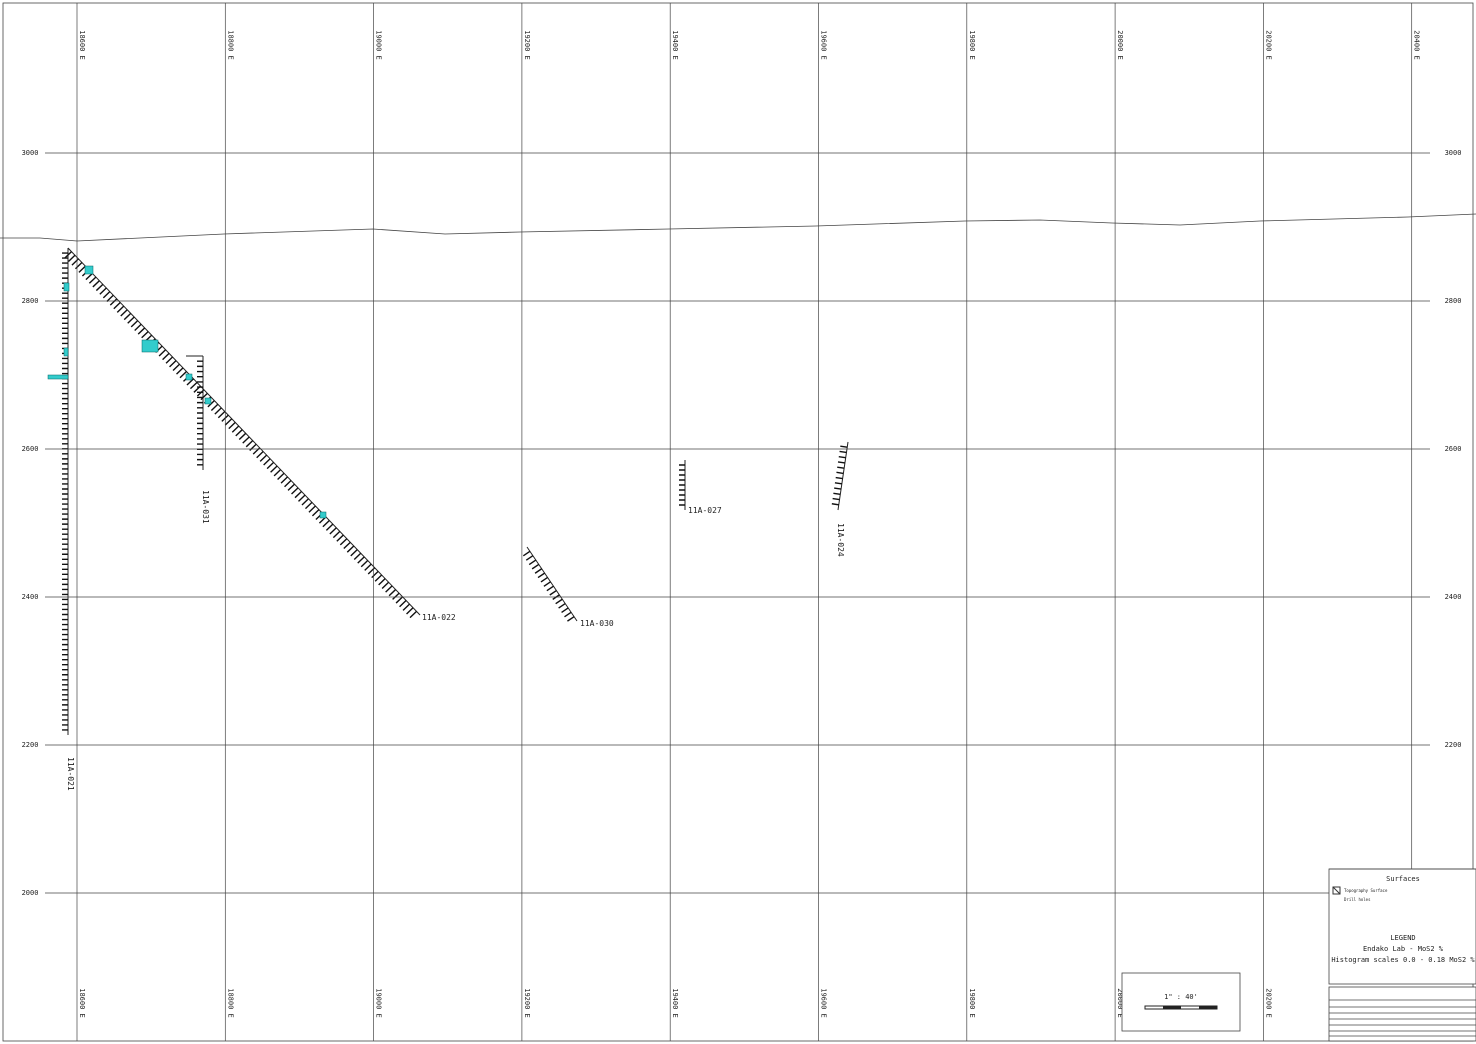 The height and width of the screenshot is (1044, 1476). I want to click on elevation-label: 2000, so click(30, 893).